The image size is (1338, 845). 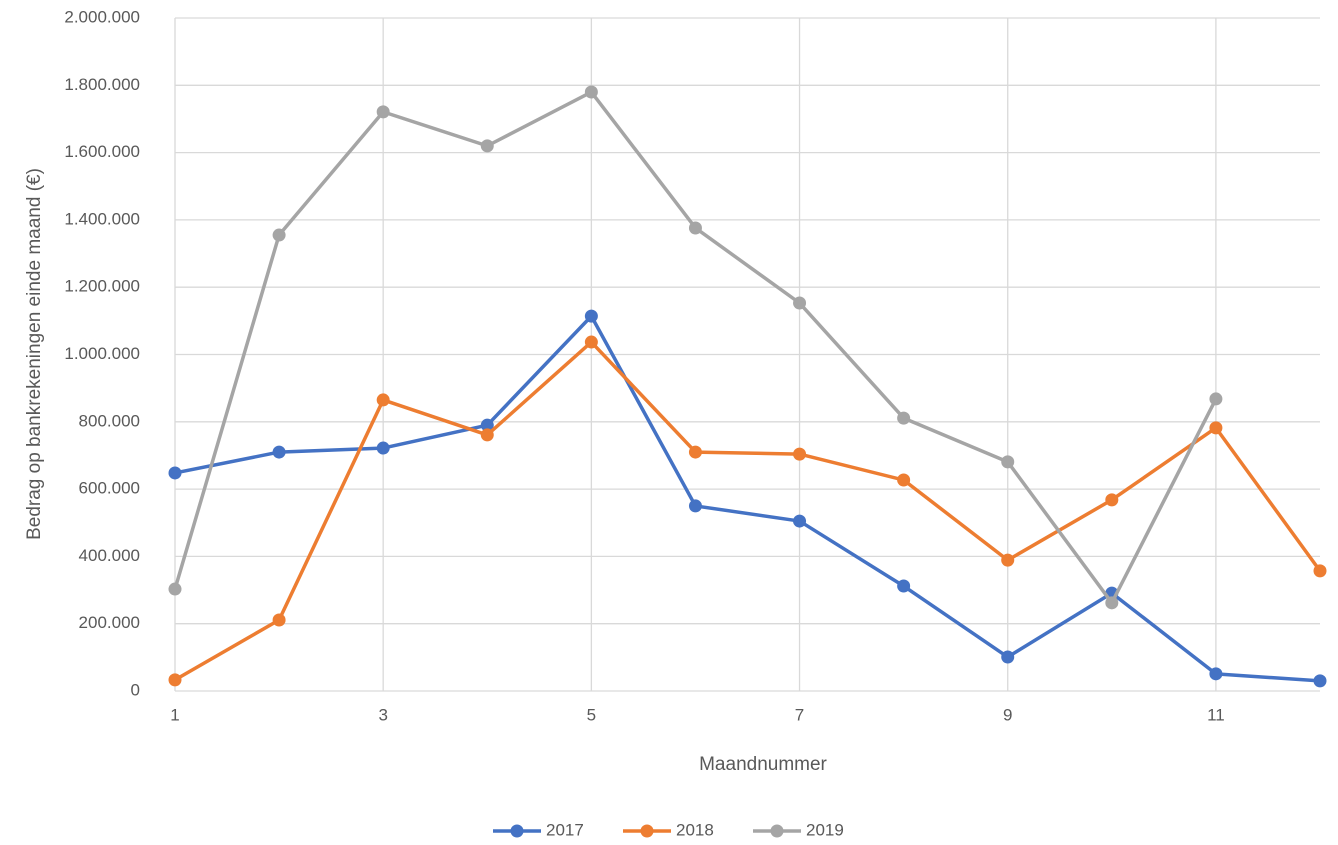 I want to click on y-axis-title: Bedrag op bankrekeningen einde maand (€), so click(x=34, y=354).